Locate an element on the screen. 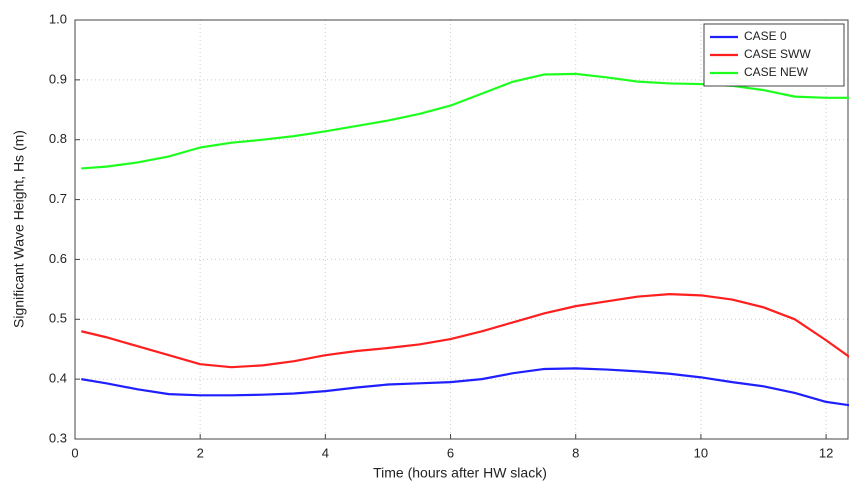 This screenshot has width=849, height=487. x-tick-label: 10 is located at coordinates (701, 452).